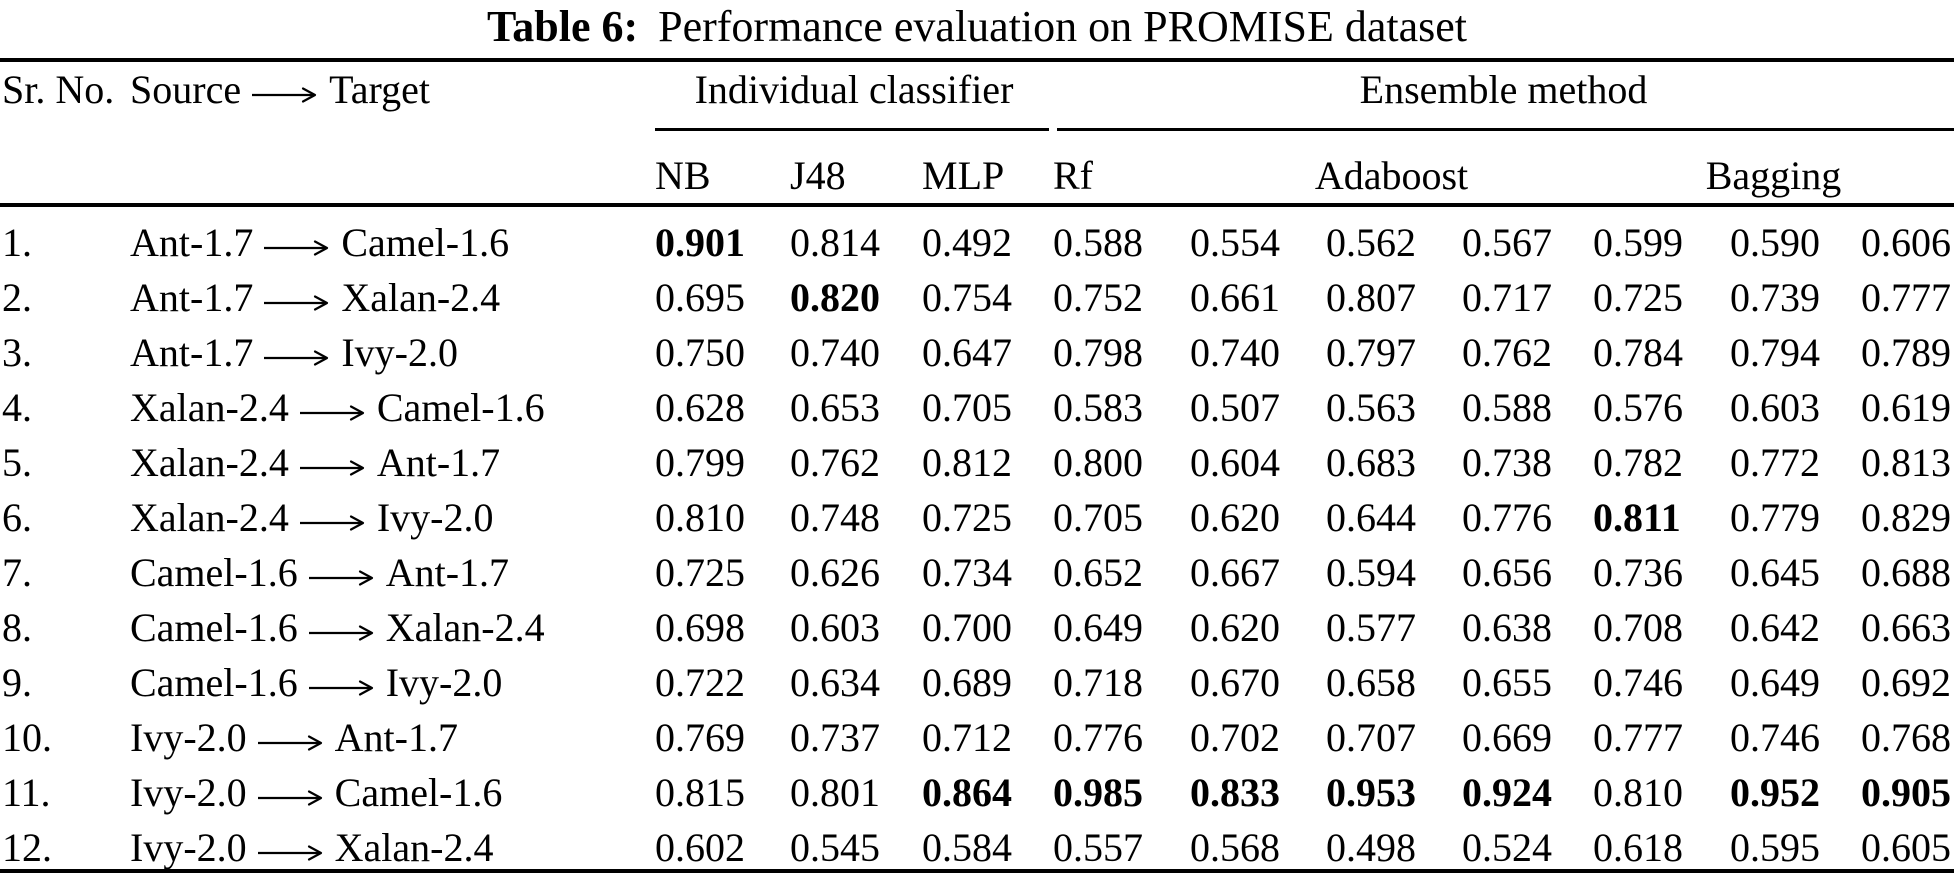  What do you see at coordinates (835, 242) in the screenshot?
I see `value-cell: 0.814` at bounding box center [835, 242].